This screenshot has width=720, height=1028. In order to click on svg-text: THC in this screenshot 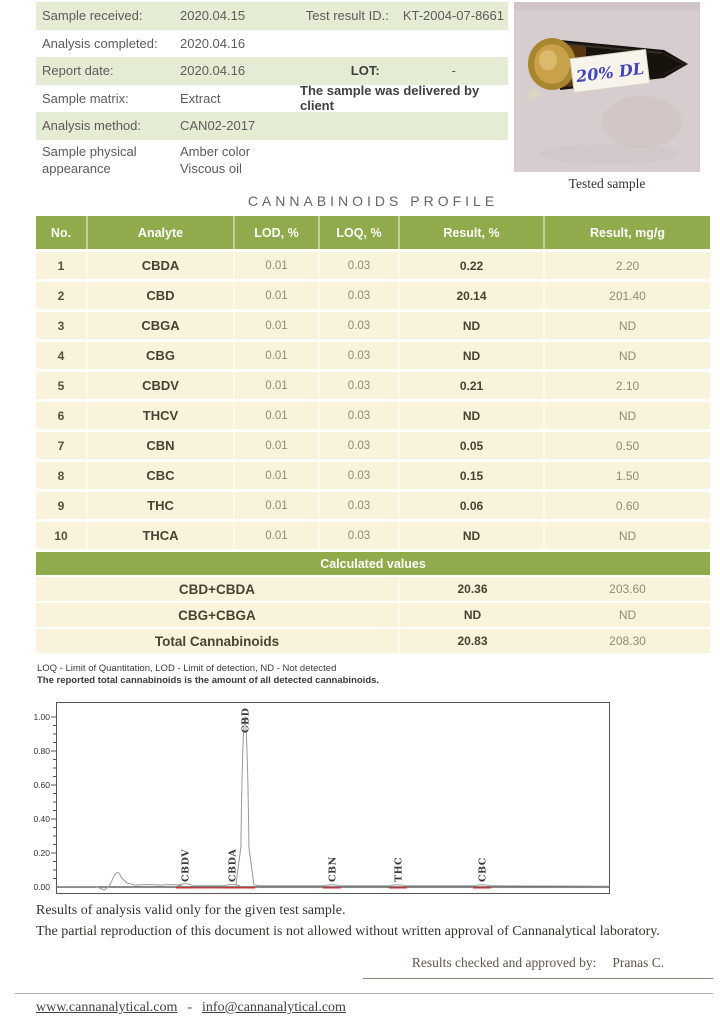, I will do `click(398, 869)`.